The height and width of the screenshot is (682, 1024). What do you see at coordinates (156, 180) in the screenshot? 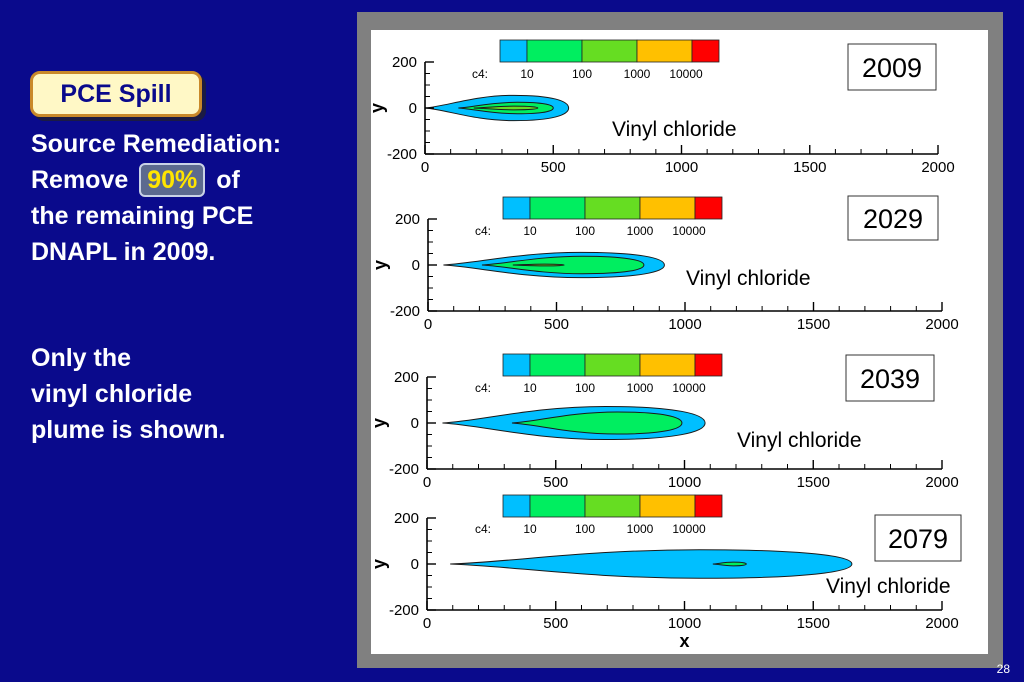
I see `remediation-line-2: Remove 90% of` at bounding box center [156, 180].